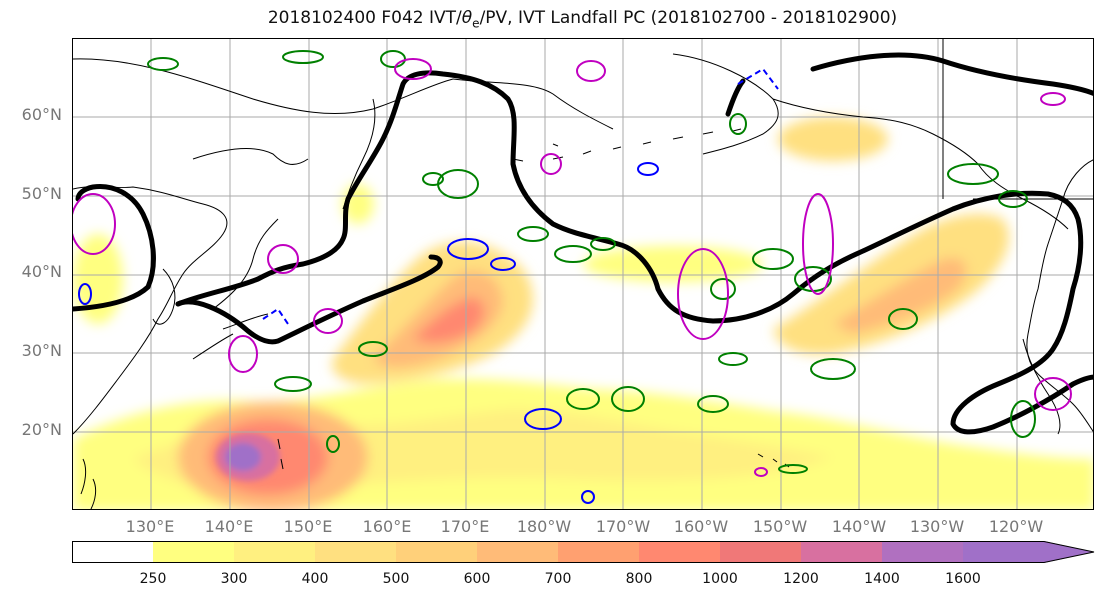 The image size is (1105, 603). I want to click on colorbar-label-800: 800, so click(639, 579).